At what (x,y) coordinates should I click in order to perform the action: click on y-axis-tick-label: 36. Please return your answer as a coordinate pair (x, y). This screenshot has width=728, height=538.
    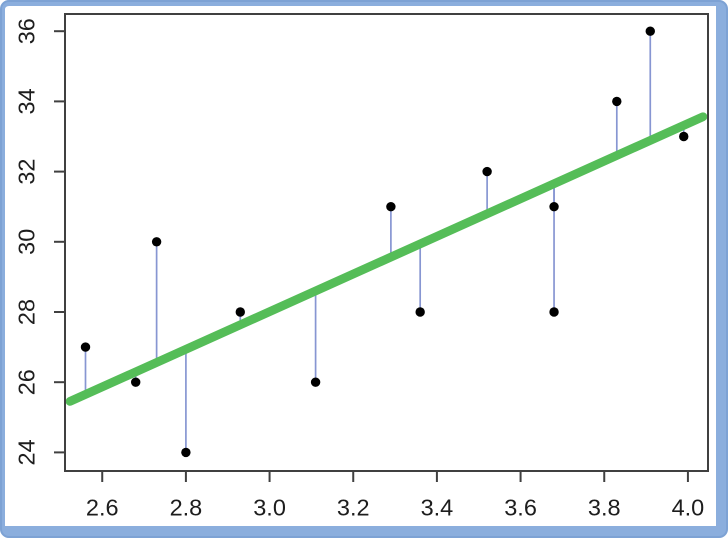
    Looking at the image, I should click on (27, 31).